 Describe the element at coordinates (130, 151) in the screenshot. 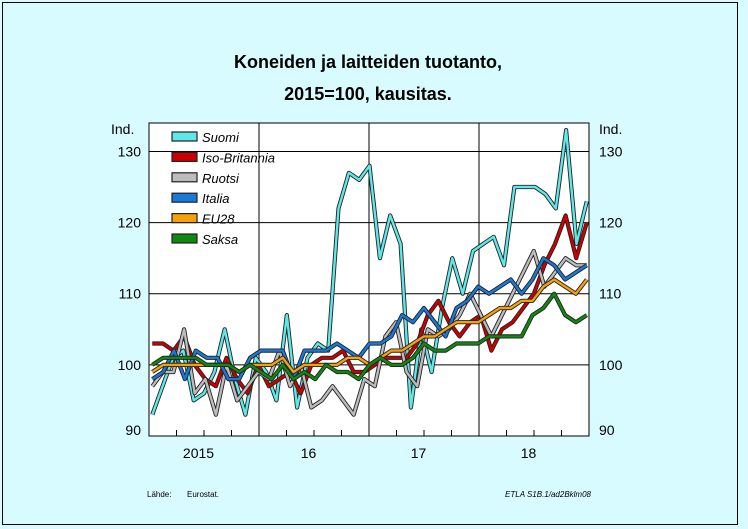

I see `y-tick-label-left: 130` at that location.